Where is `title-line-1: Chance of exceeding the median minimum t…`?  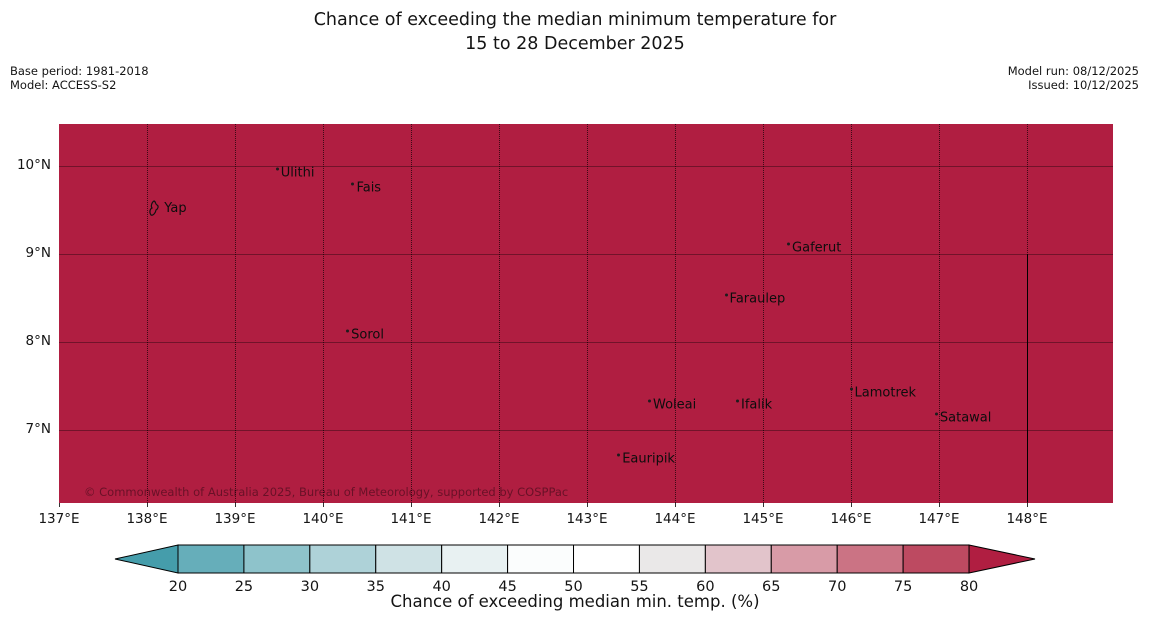
title-line-1: Chance of exceeding the median minimum t… is located at coordinates (575, 20).